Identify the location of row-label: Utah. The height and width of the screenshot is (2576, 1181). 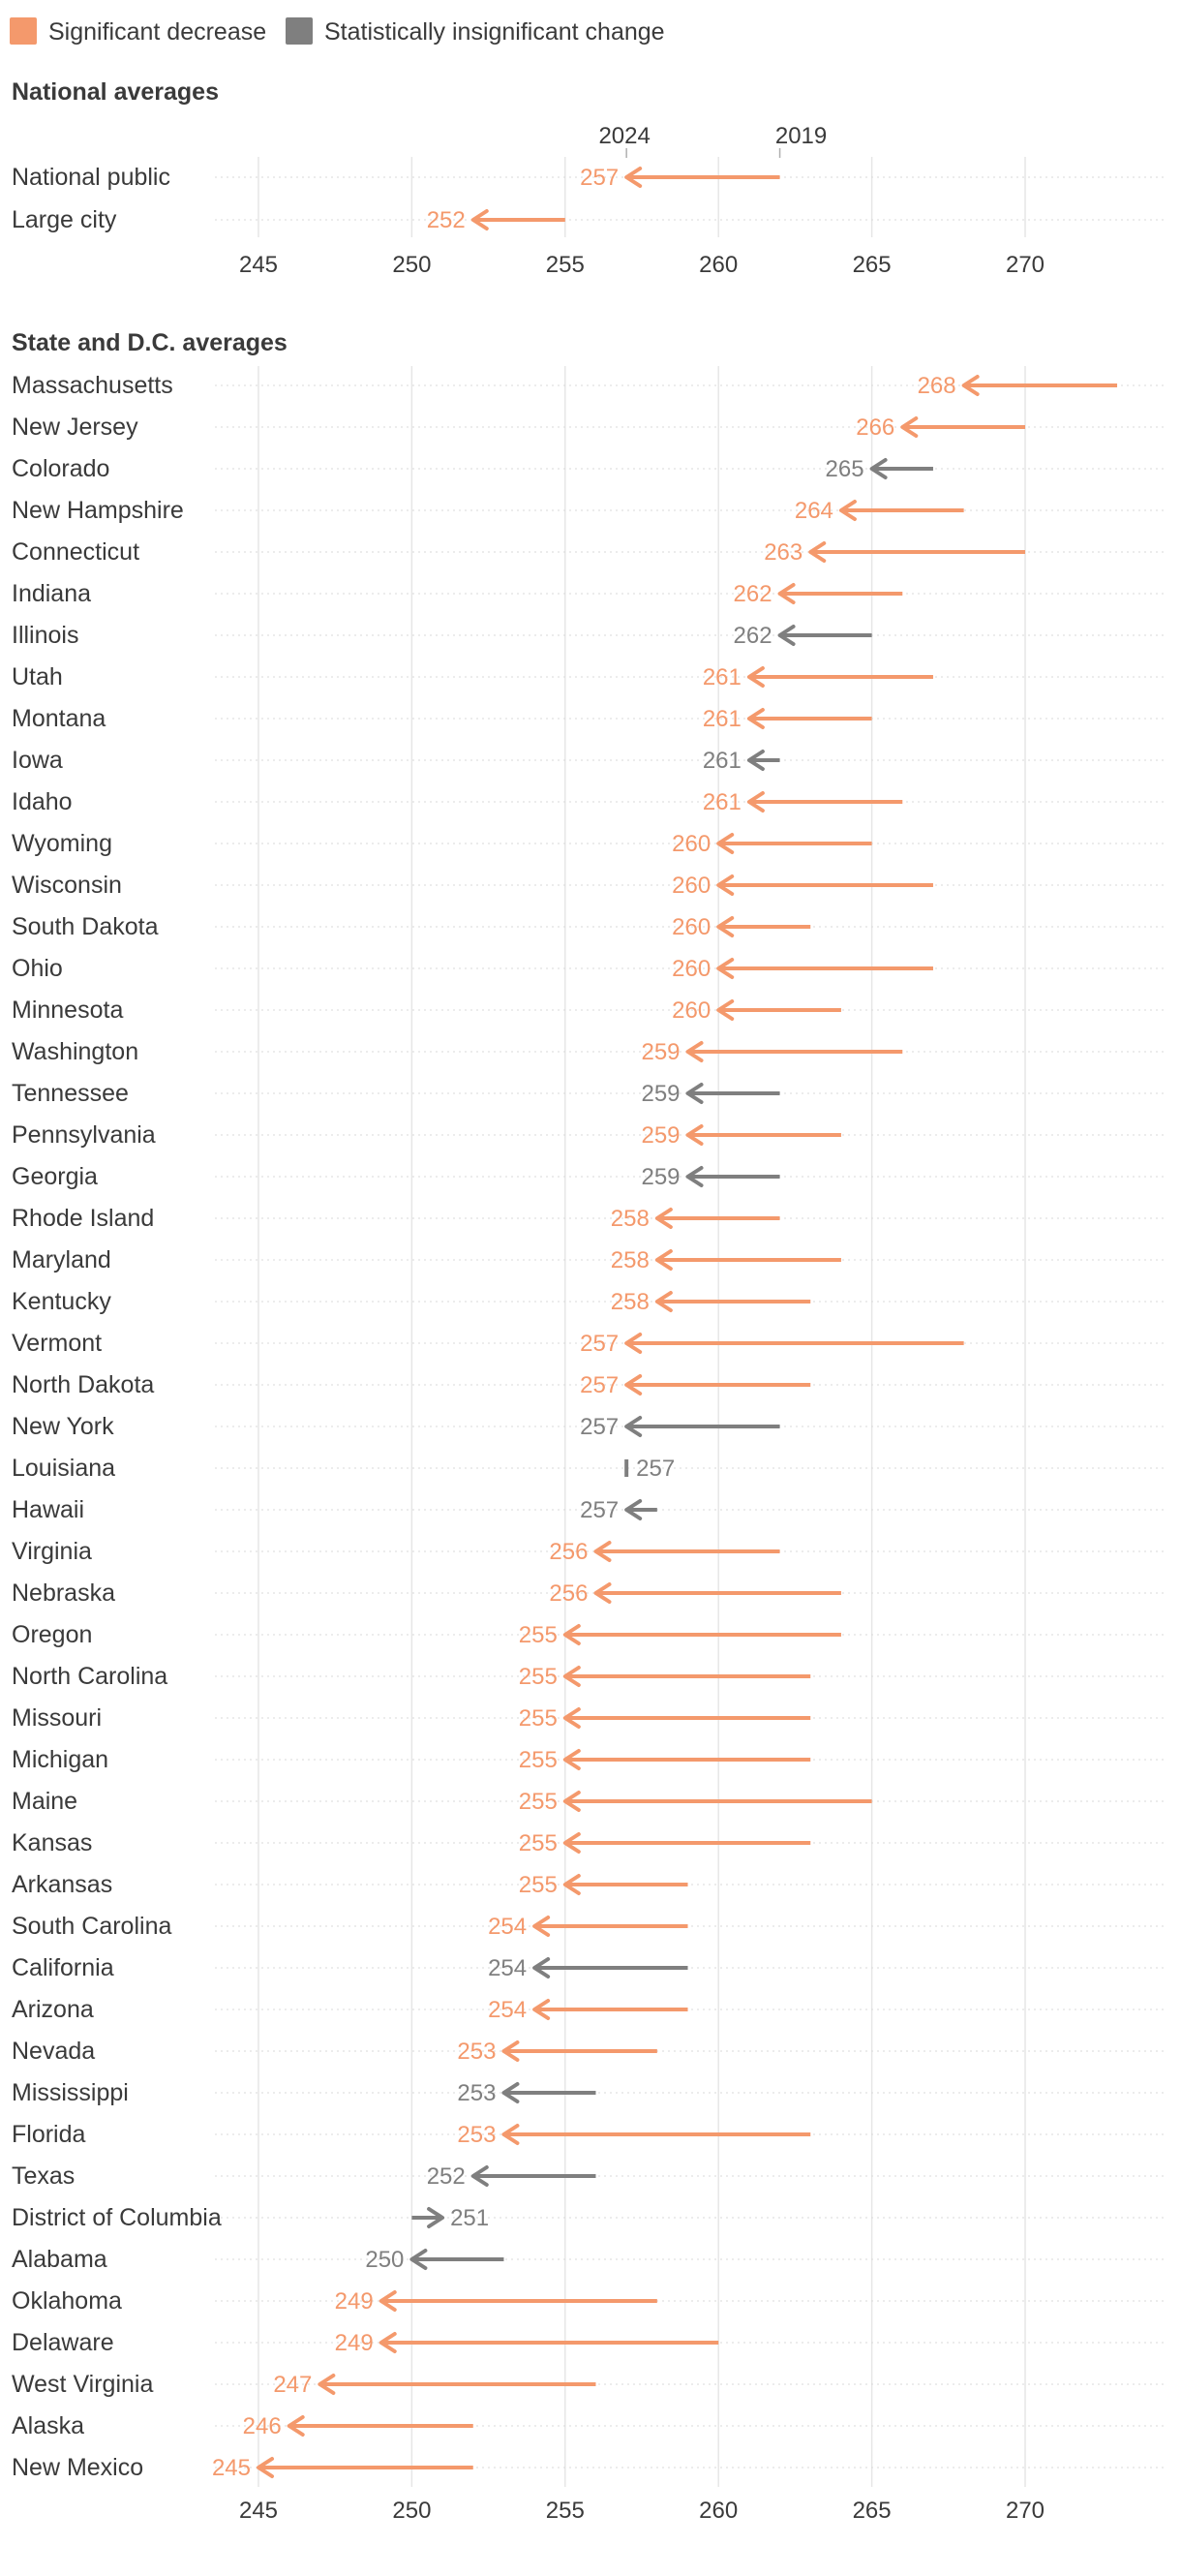
(37, 676).